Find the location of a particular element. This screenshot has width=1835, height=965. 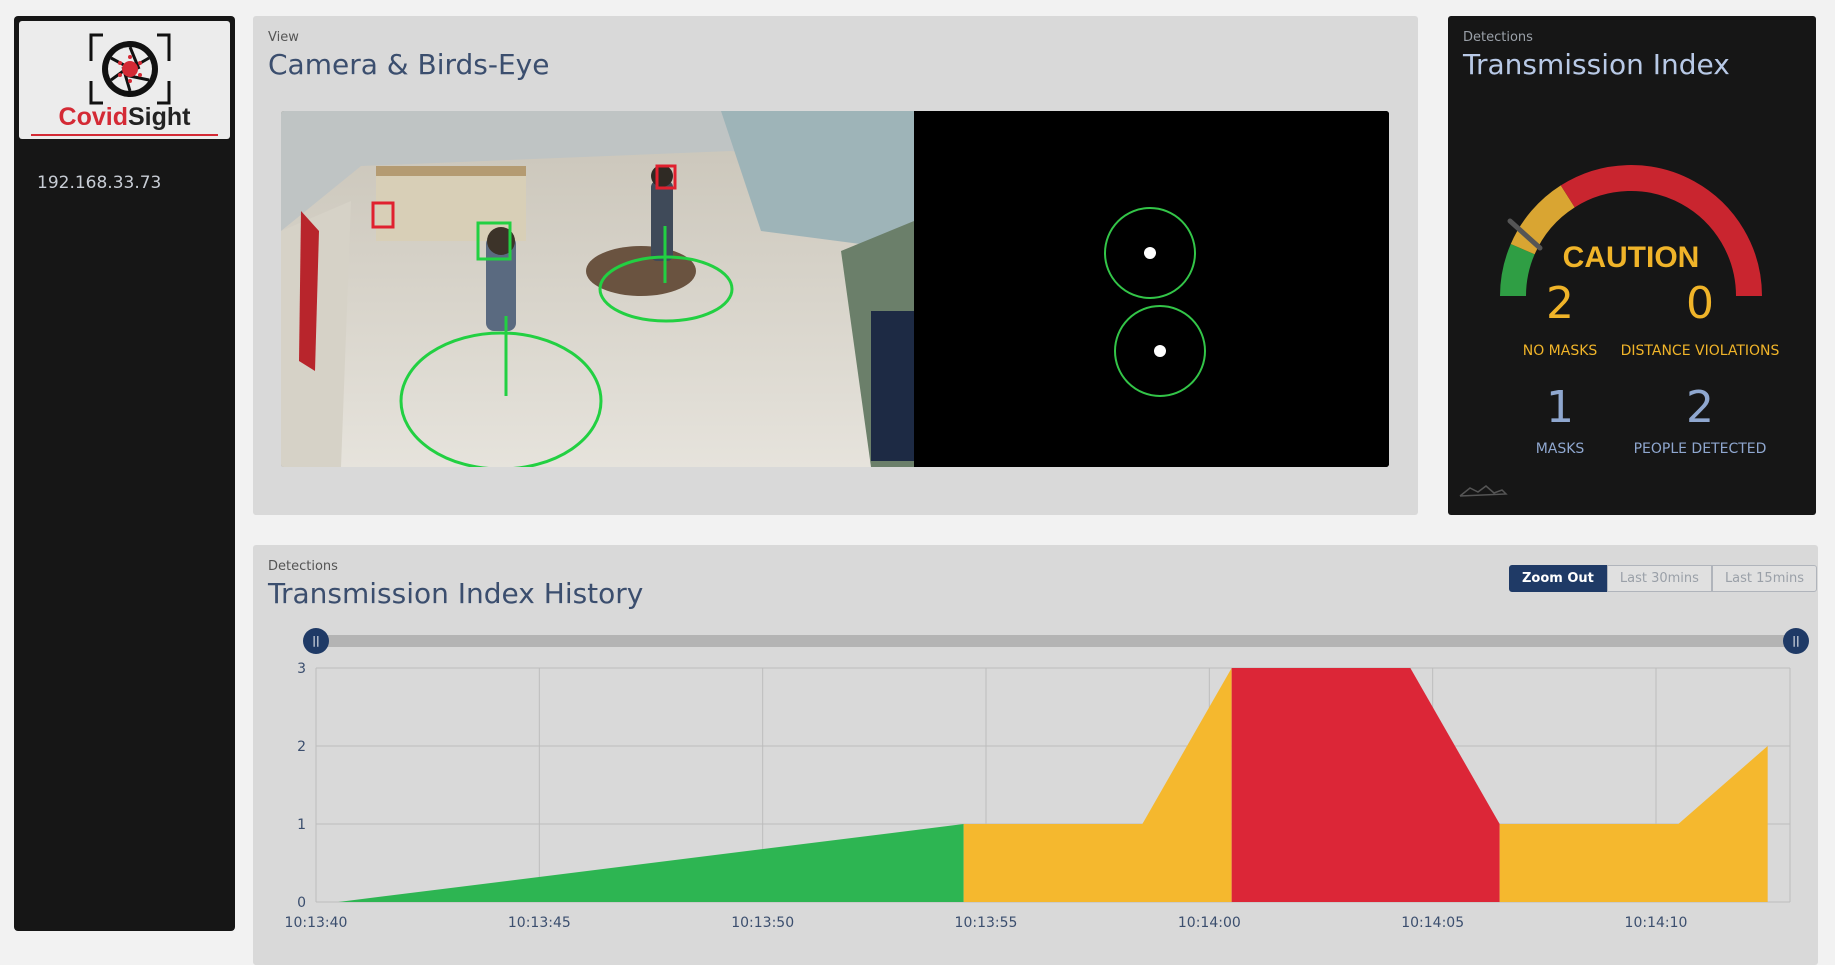

area-segment-green is located at coordinates (651, 863).